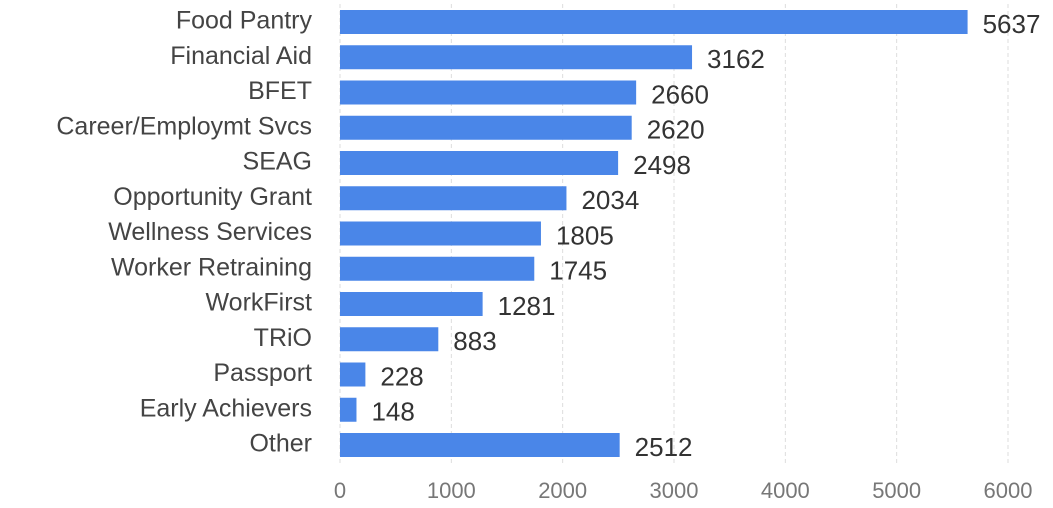  I want to click on value-label: 228, so click(401, 376).